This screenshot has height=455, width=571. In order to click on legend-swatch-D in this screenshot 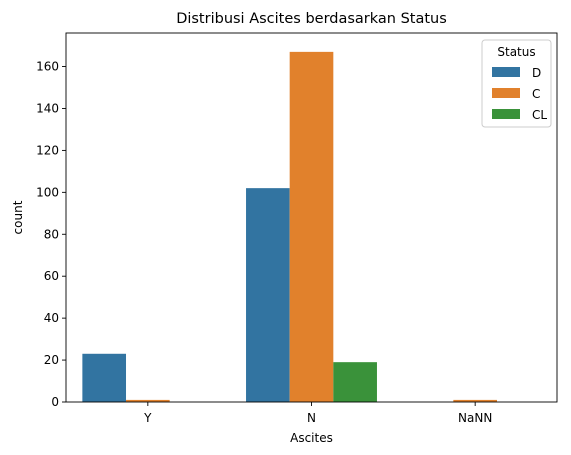, I will do `click(506, 72)`.